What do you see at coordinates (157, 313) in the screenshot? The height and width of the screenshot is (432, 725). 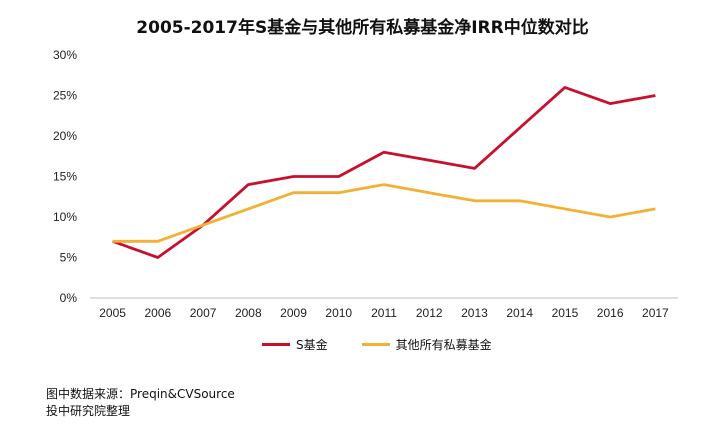 I see `x-tick-label: 2006` at bounding box center [157, 313].